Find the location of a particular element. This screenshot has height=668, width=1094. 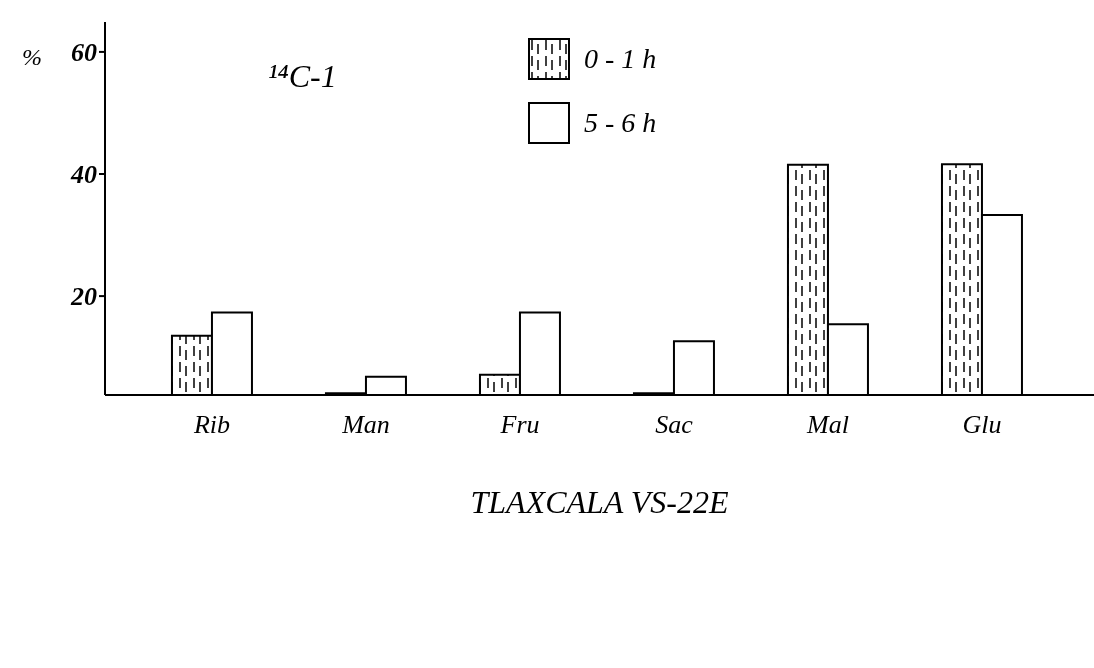

y-axis-title: % is located at coordinates (32, 57).